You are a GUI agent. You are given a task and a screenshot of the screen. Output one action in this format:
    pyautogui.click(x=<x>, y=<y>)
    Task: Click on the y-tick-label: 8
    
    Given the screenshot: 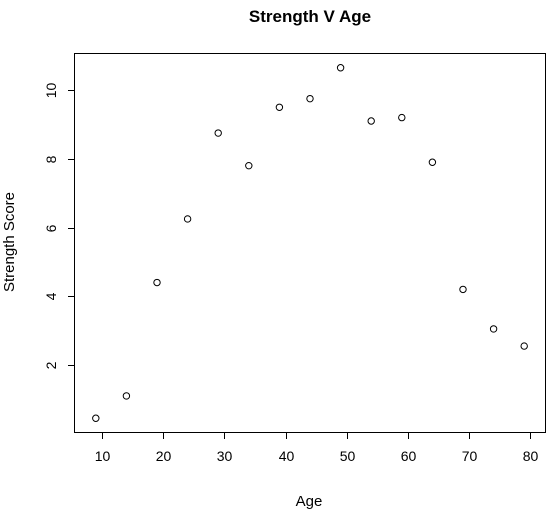 What is the action you would take?
    pyautogui.click(x=51, y=159)
    